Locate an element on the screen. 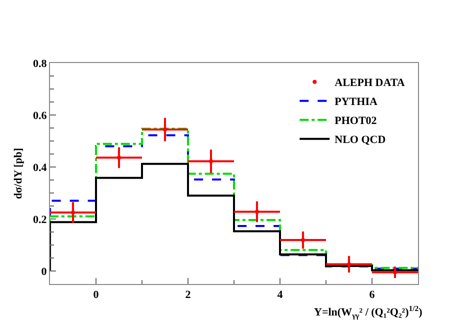 The image size is (463, 324). legend-label: ALEPH DATA is located at coordinates (369, 83).